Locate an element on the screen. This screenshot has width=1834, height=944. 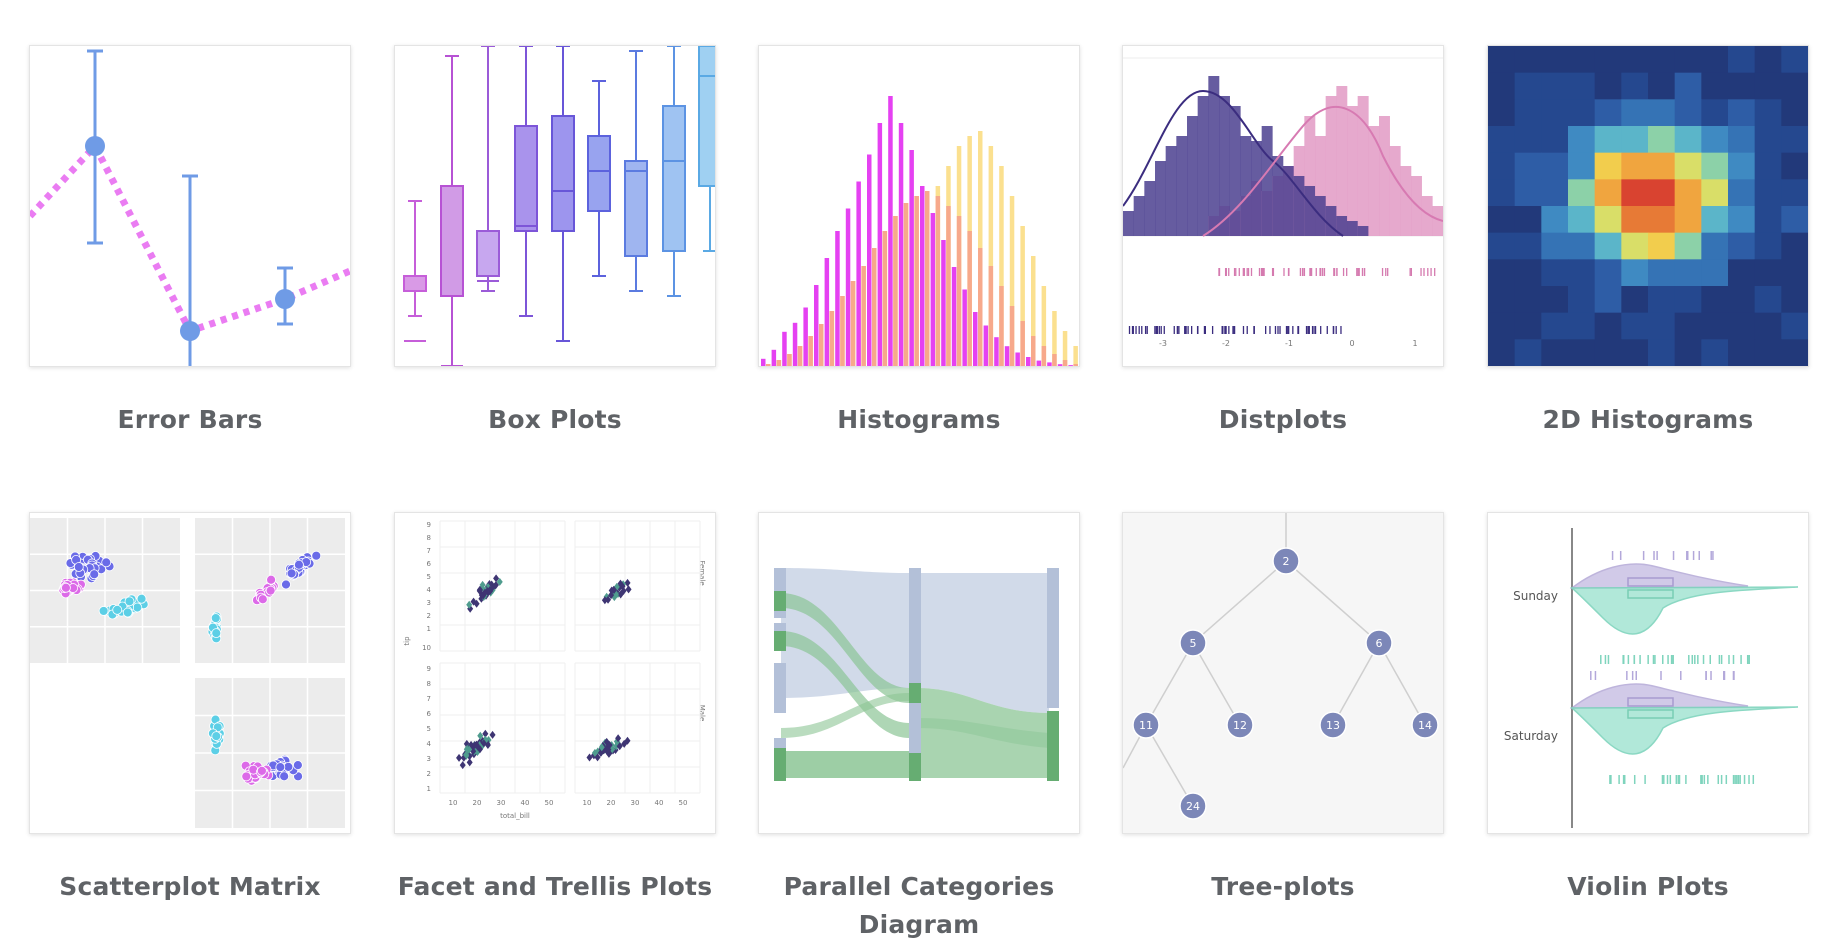
violin-box is located at coordinates (1650, 702).